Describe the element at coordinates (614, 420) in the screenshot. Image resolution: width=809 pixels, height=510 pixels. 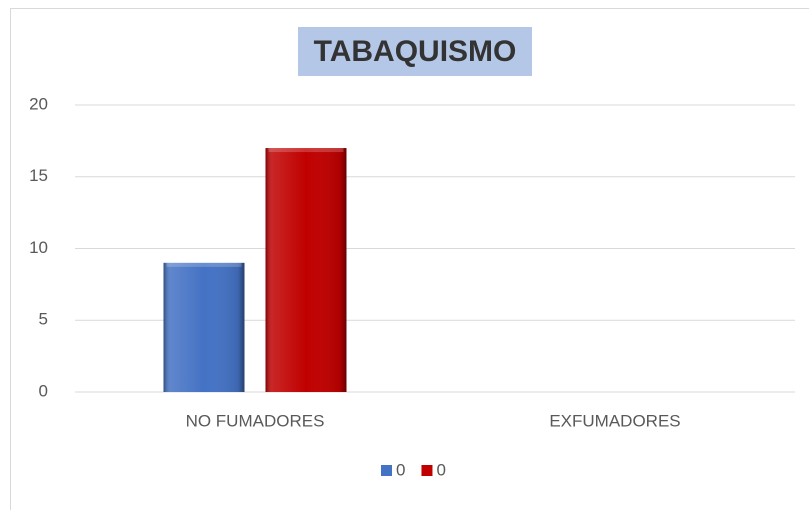
I see `x-tick-label: EXFUMADORES` at that location.